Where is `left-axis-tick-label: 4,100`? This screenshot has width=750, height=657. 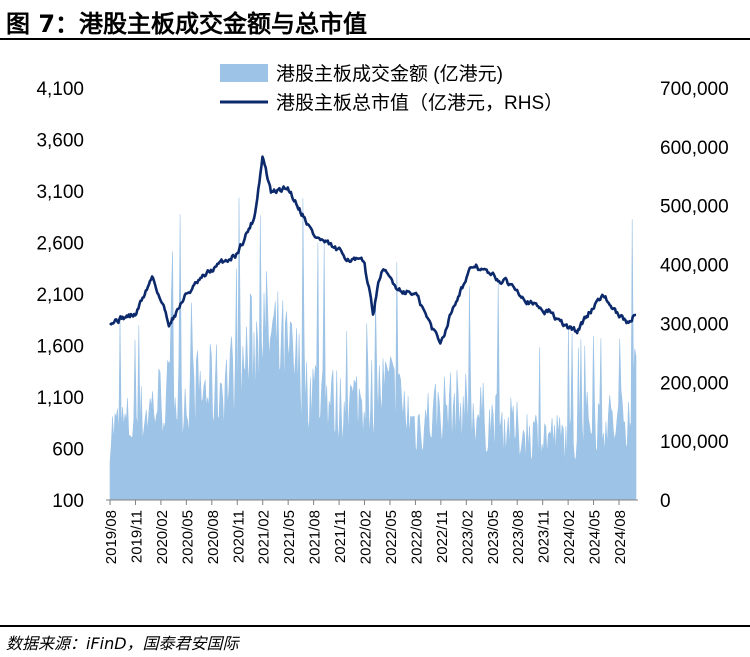
left-axis-tick-label: 4,100 is located at coordinates (60, 89).